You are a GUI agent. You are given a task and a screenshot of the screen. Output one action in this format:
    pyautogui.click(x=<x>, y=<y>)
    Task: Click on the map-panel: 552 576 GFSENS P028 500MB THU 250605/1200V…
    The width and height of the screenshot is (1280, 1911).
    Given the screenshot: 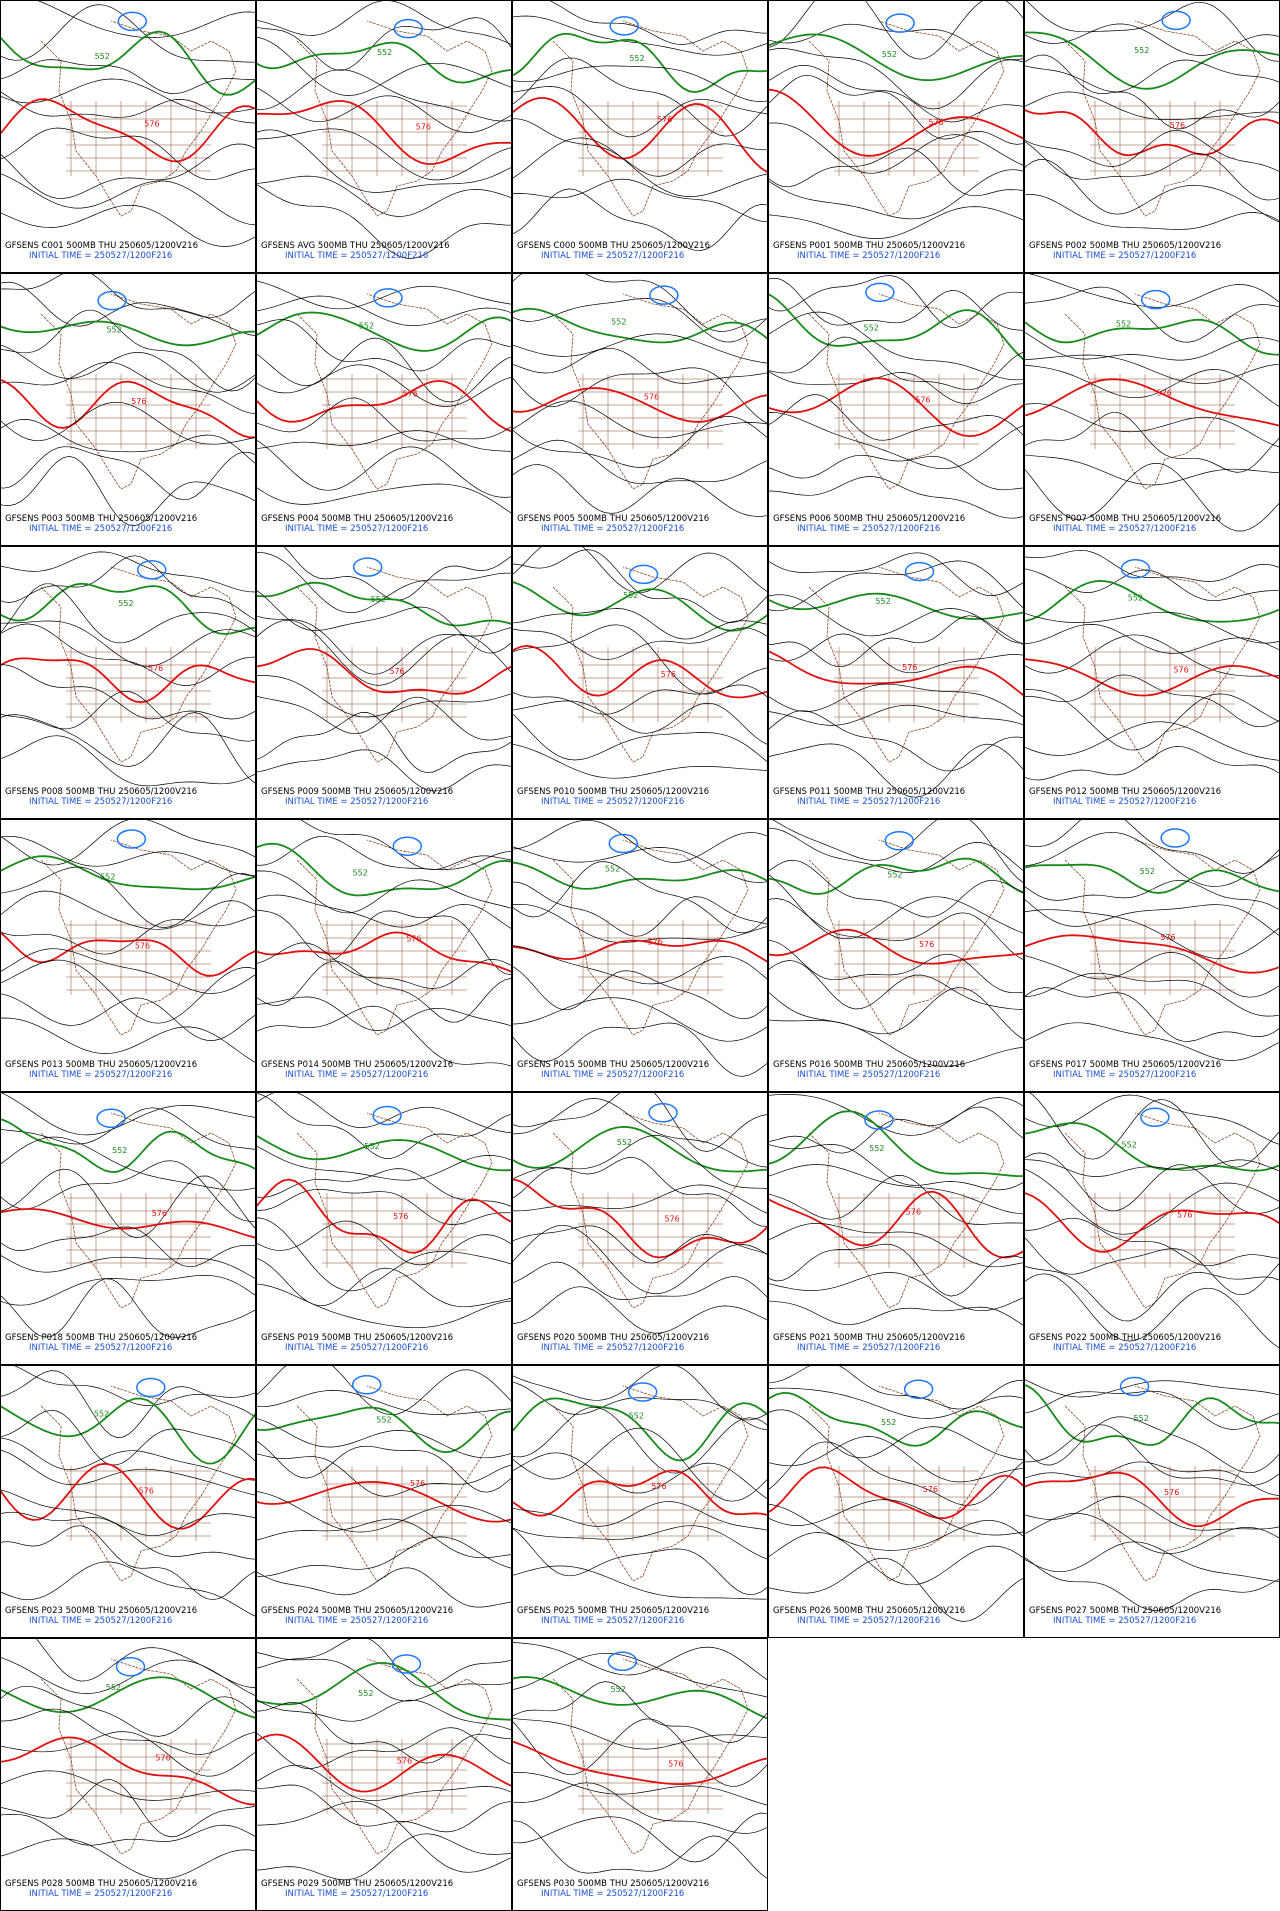 What is the action you would take?
    pyautogui.click(x=128, y=1774)
    